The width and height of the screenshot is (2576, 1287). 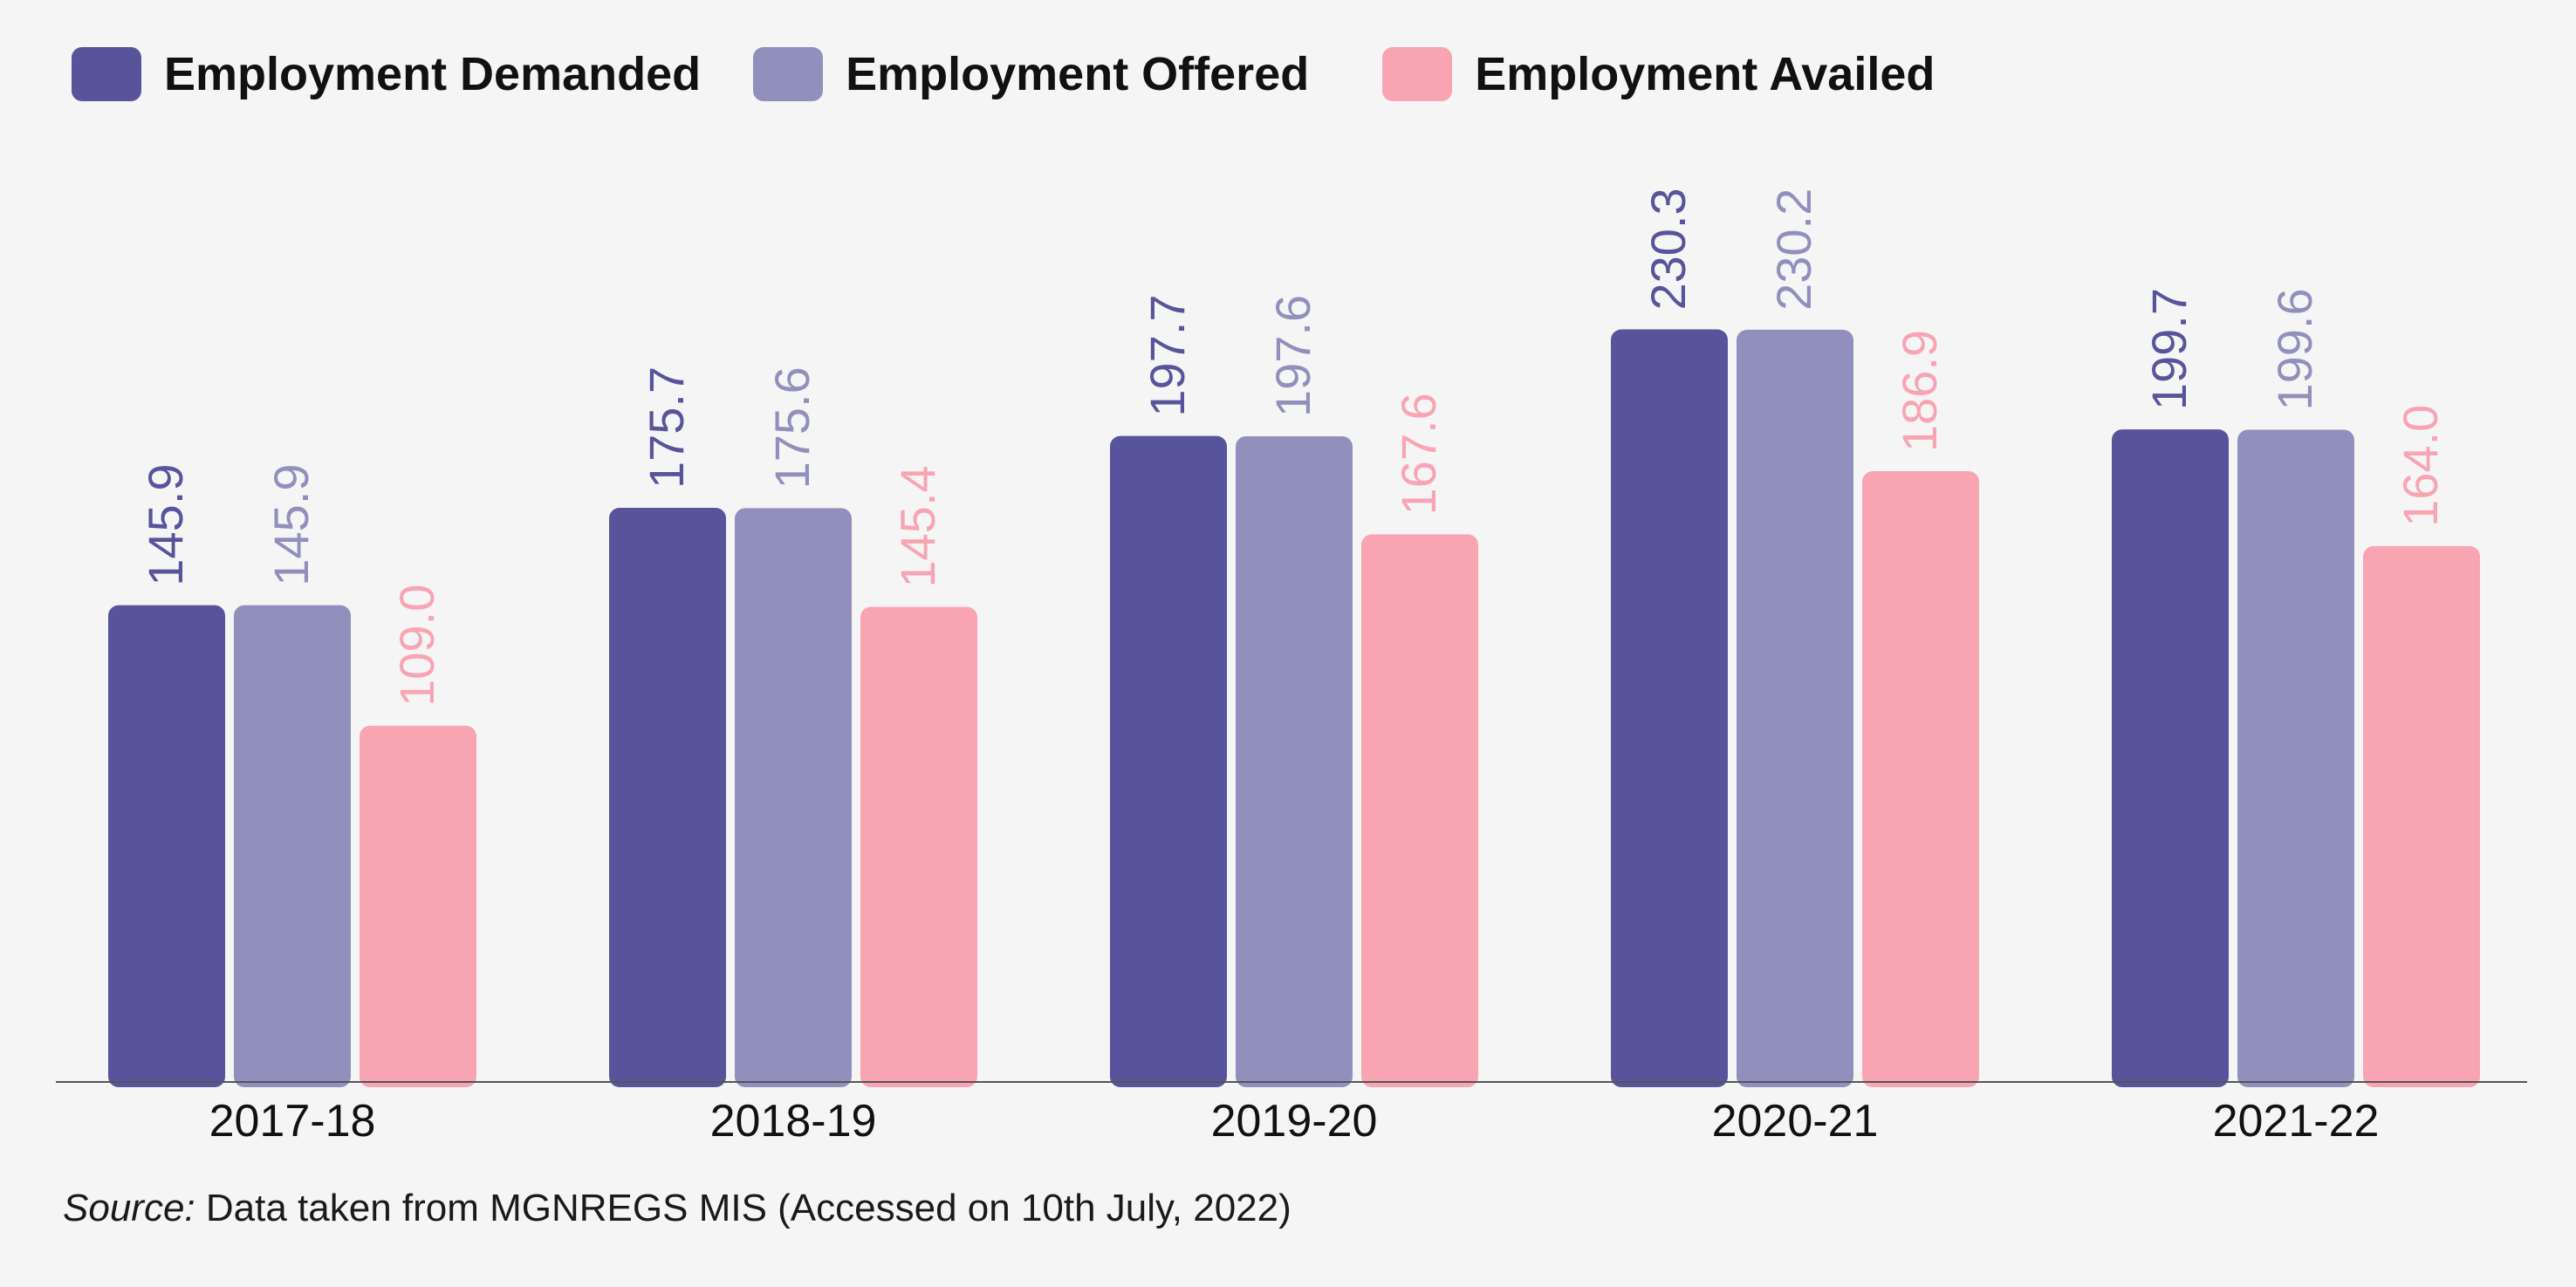 What do you see at coordinates (1418, 74) in the screenshot?
I see `legend-swatch-availed` at bounding box center [1418, 74].